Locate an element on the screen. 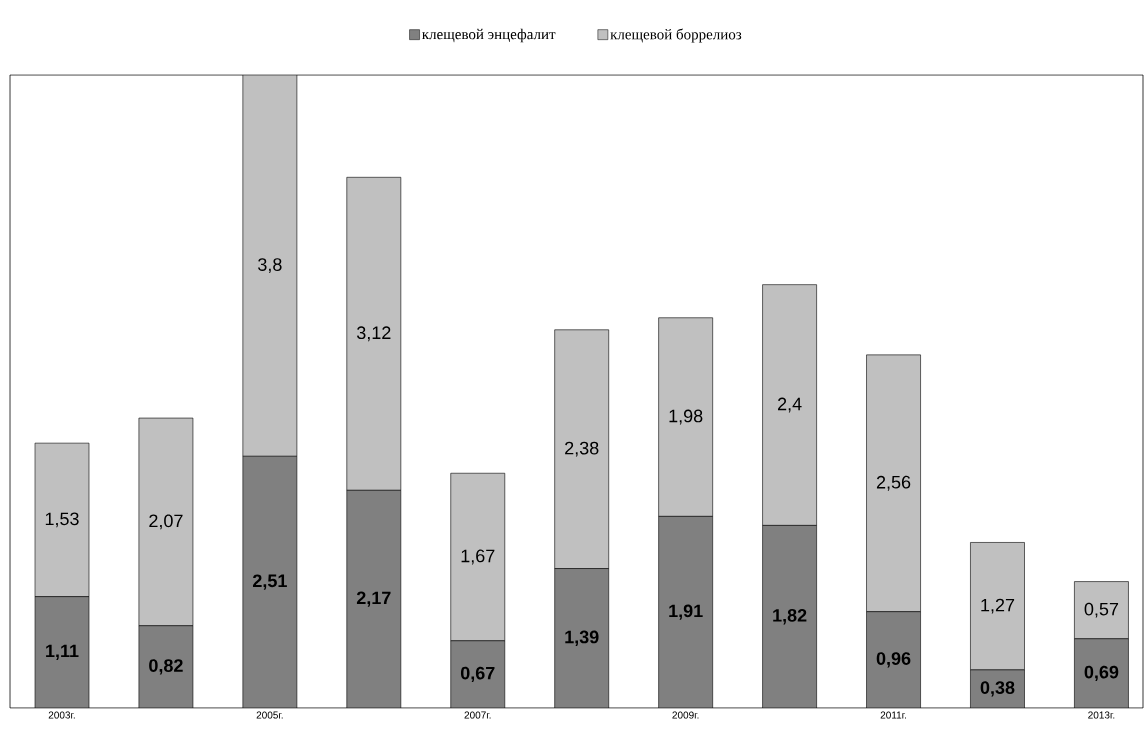 This screenshot has height=749, width=1144. data-label: 0,96 is located at coordinates (893, 660).